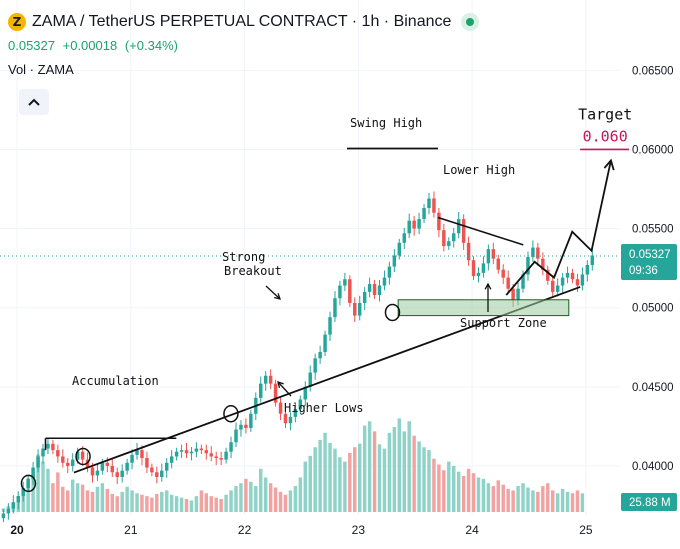 The width and height of the screenshot is (680, 549). Describe the element at coordinates (41, 69) in the screenshot. I see `volume-label: Vol · ZAMA` at that location.